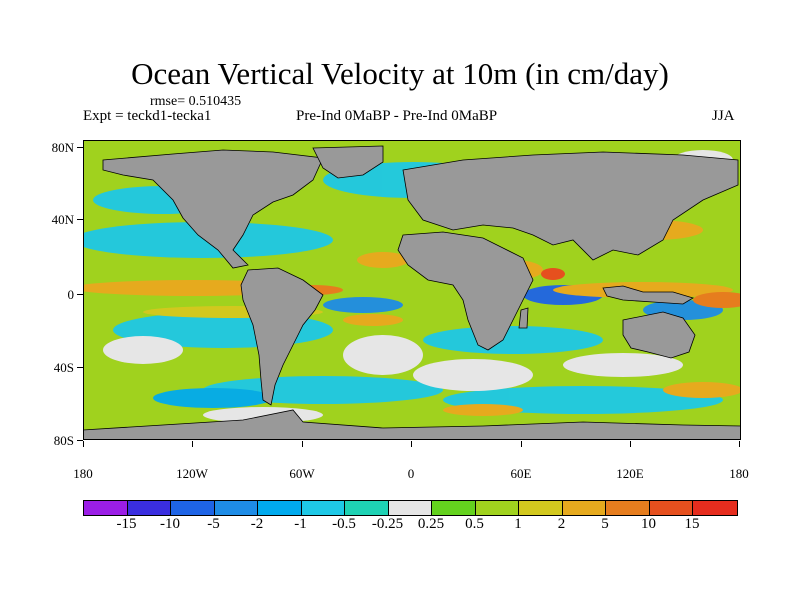 The image size is (800, 600). Describe the element at coordinates (302, 473) in the screenshot. I see `lon-label: 60W` at that location.